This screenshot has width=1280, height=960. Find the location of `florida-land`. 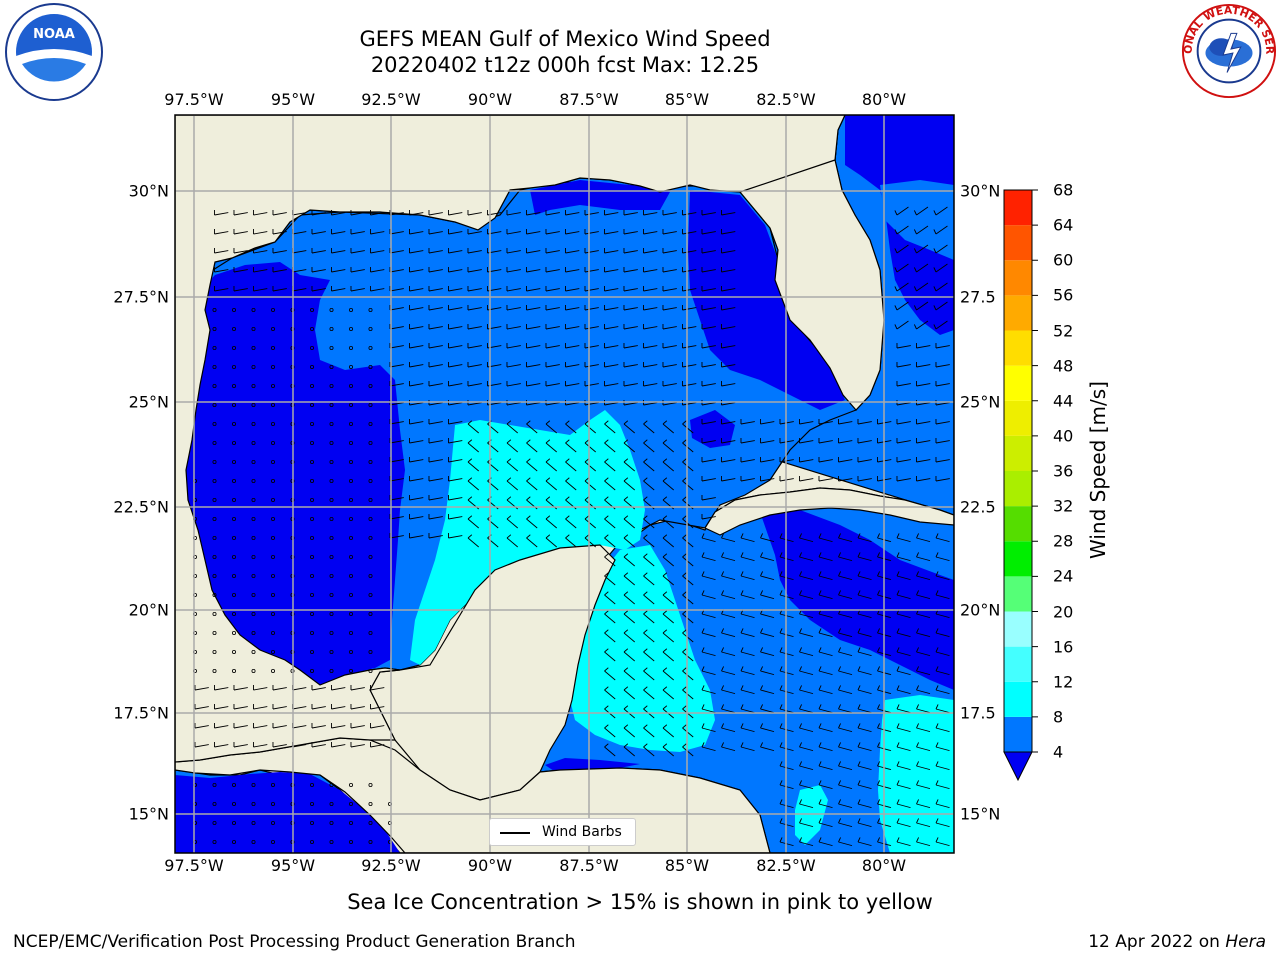

florida-land is located at coordinates (812, 263).